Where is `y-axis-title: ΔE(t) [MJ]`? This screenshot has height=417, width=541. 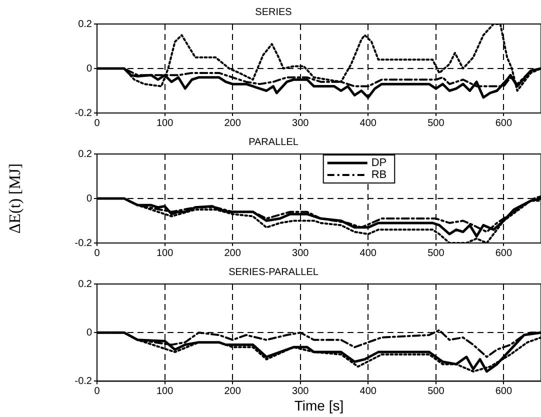
y-axis-title: ΔE(t) [MJ] is located at coordinates (15, 198).